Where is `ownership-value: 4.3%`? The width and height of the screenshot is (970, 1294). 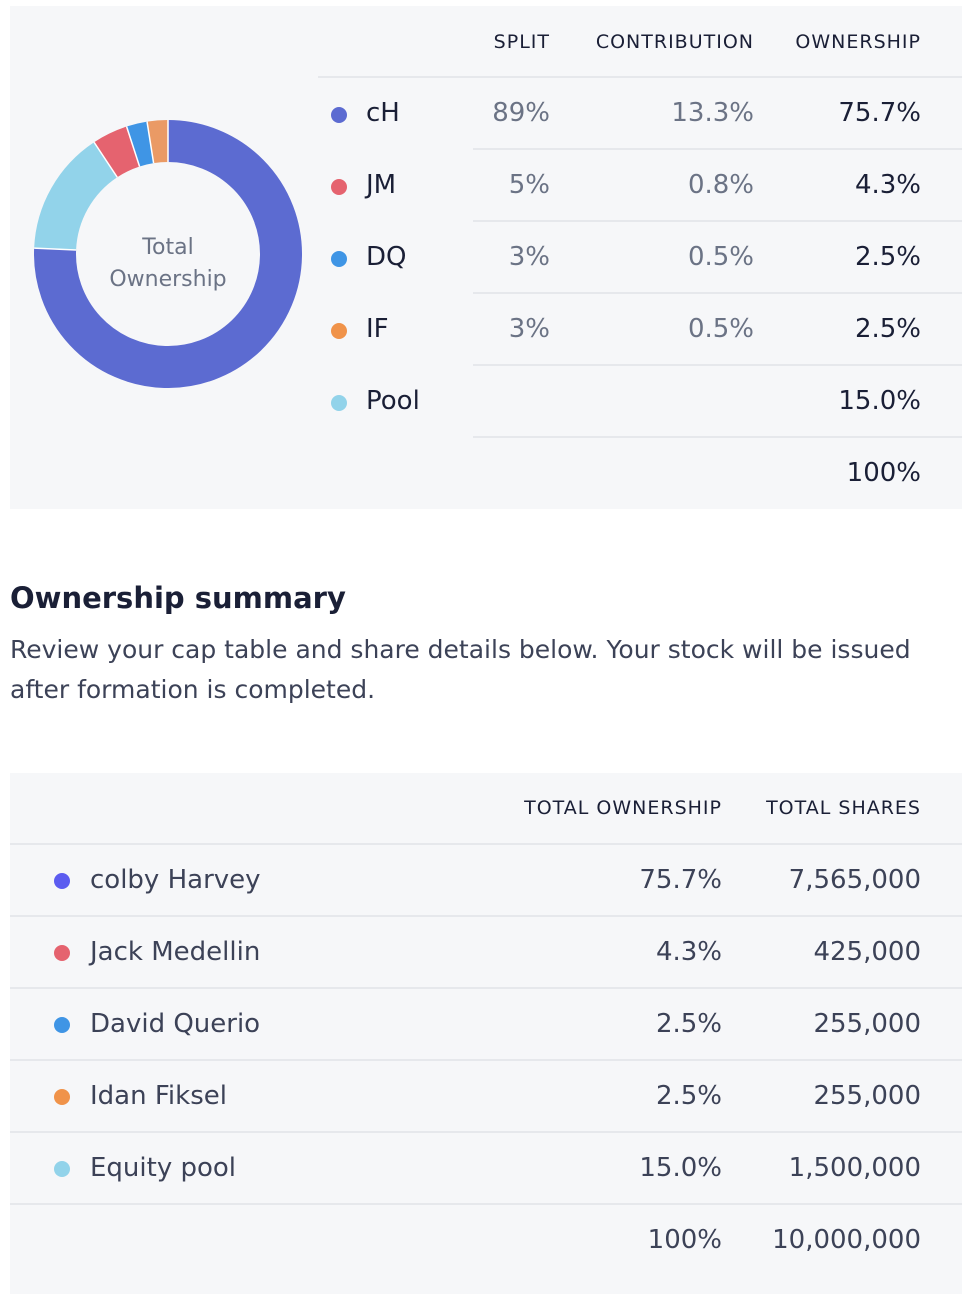 ownership-value: 4.3% is located at coordinates (887, 185).